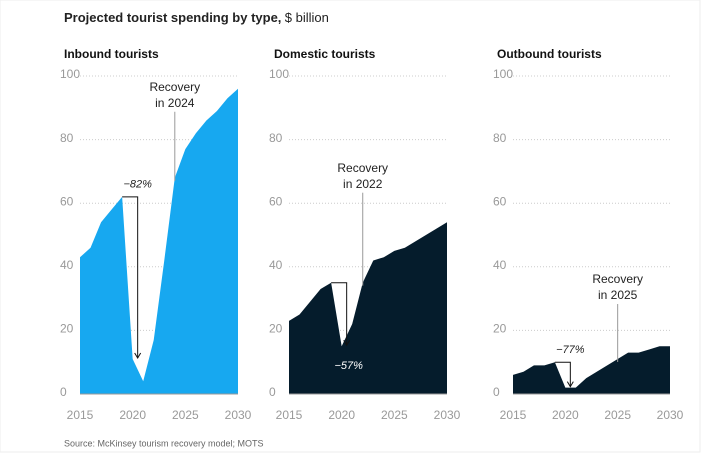 The width and height of the screenshot is (720, 457). I want to click on drop-label: −77%, so click(570, 350).